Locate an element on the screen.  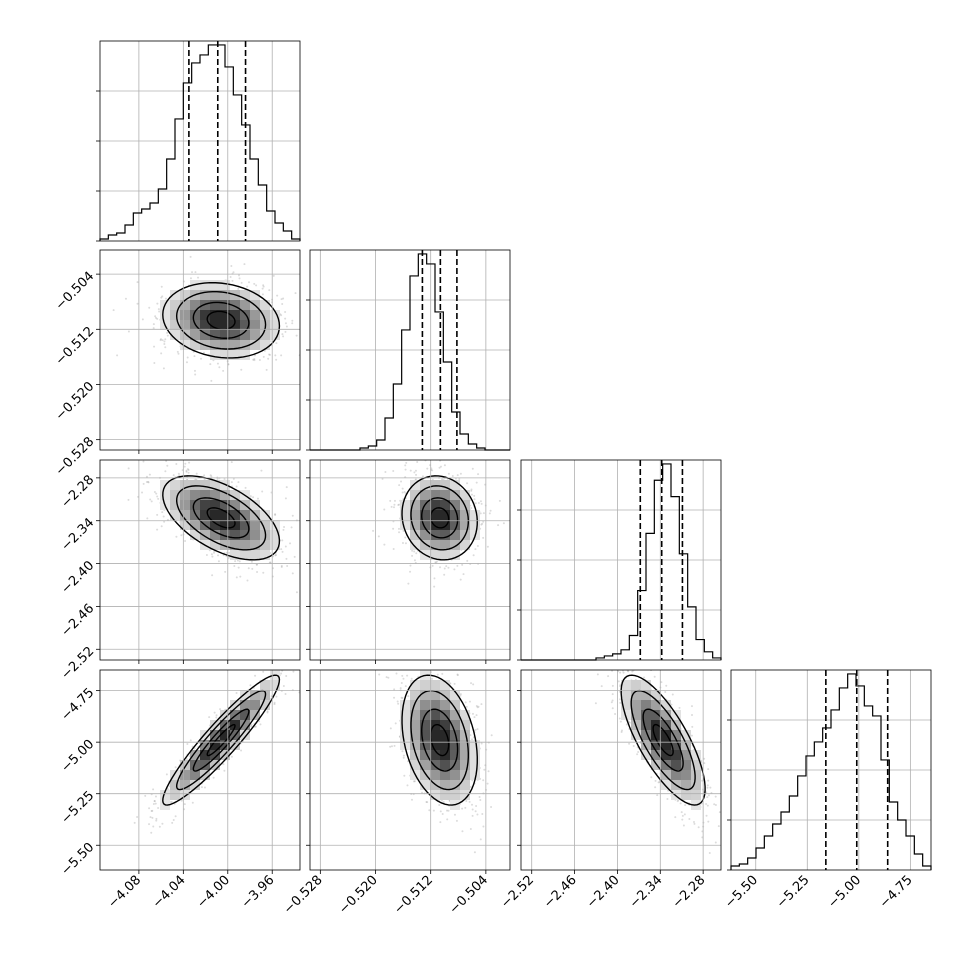
histogram-steps is located at coordinates (200, 142).